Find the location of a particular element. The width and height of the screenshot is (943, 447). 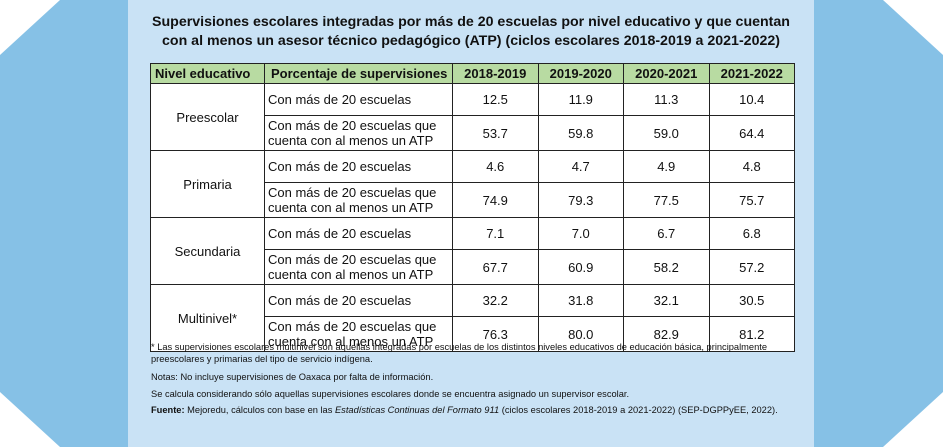

value-cell: 7.0 is located at coordinates (580, 233).